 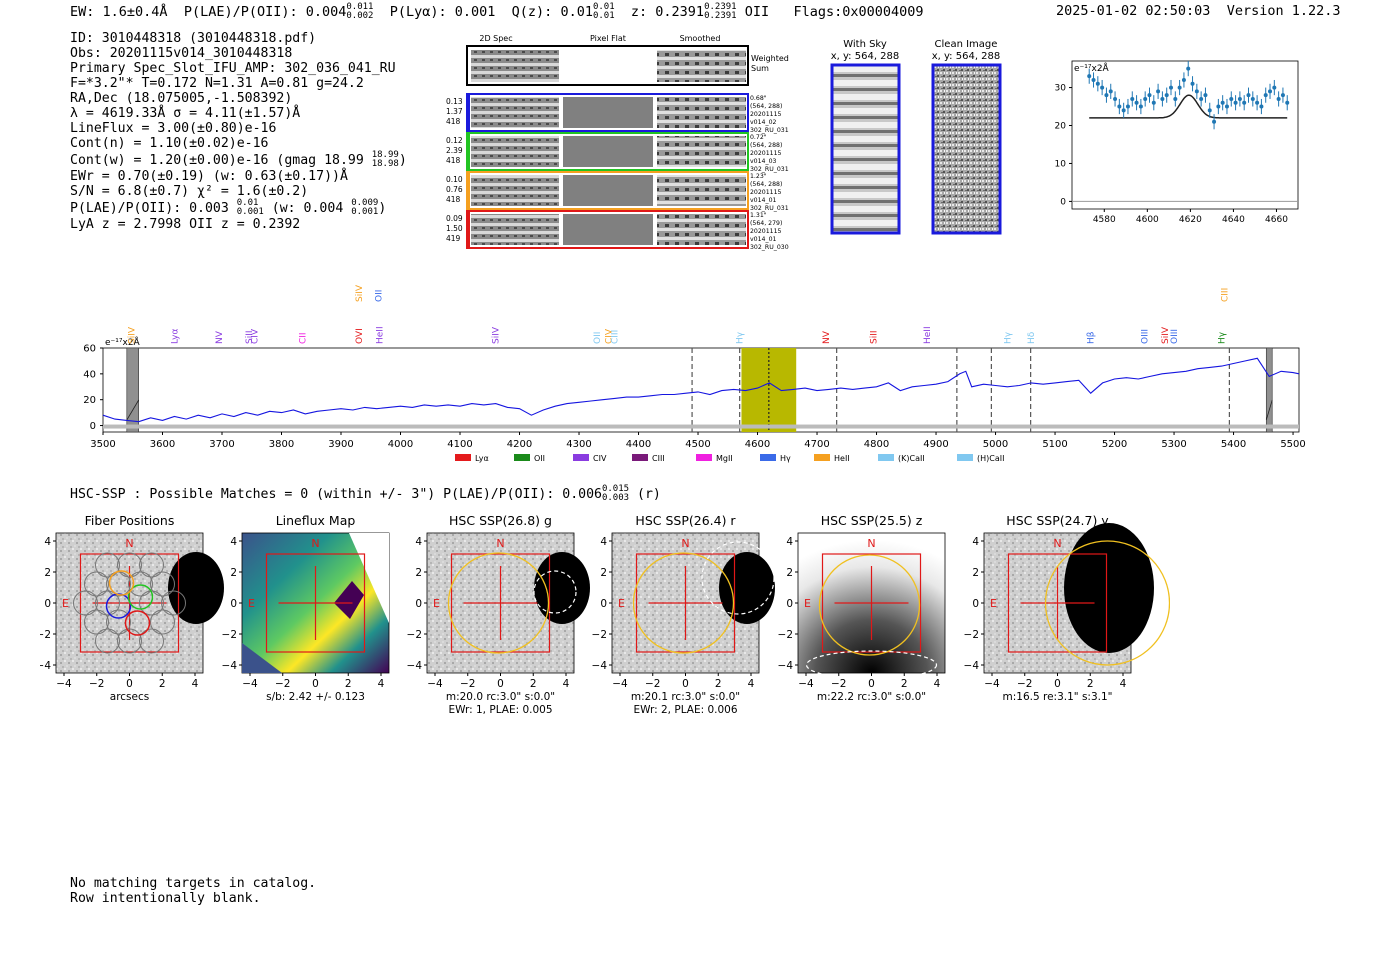 What do you see at coordinates (1233, 444) in the screenshot?
I see `spectrum-x-tick-label: 5400` at bounding box center [1233, 444].